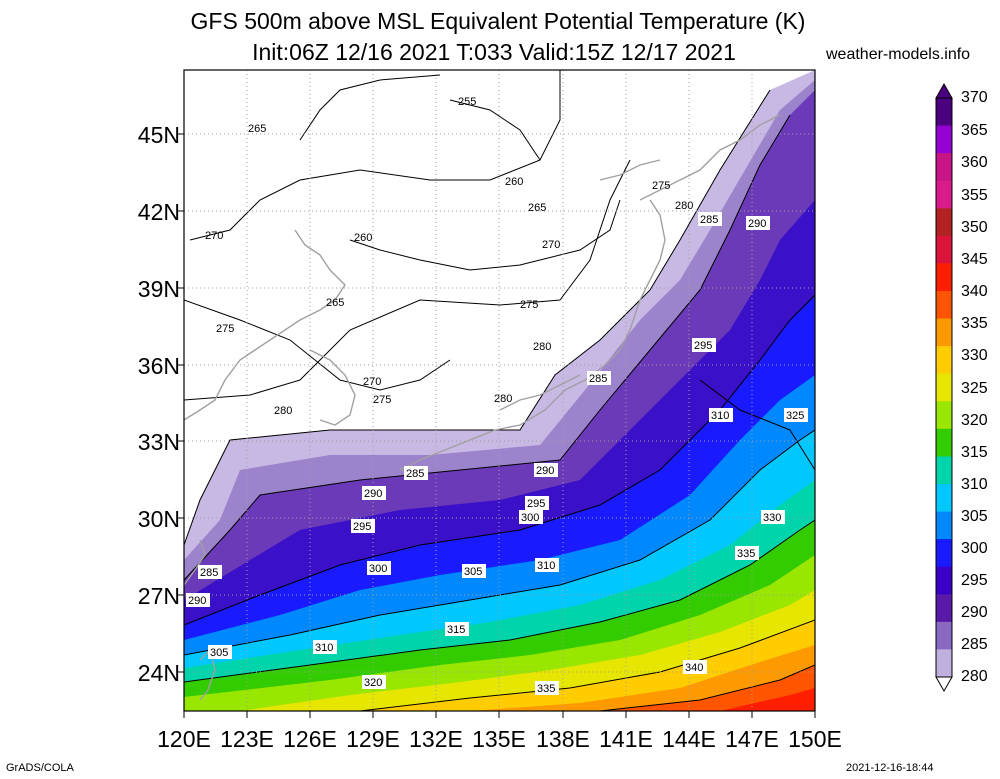  What do you see at coordinates (503, 399) in the screenshot?
I see `contour-label-280c: 280` at bounding box center [503, 399].